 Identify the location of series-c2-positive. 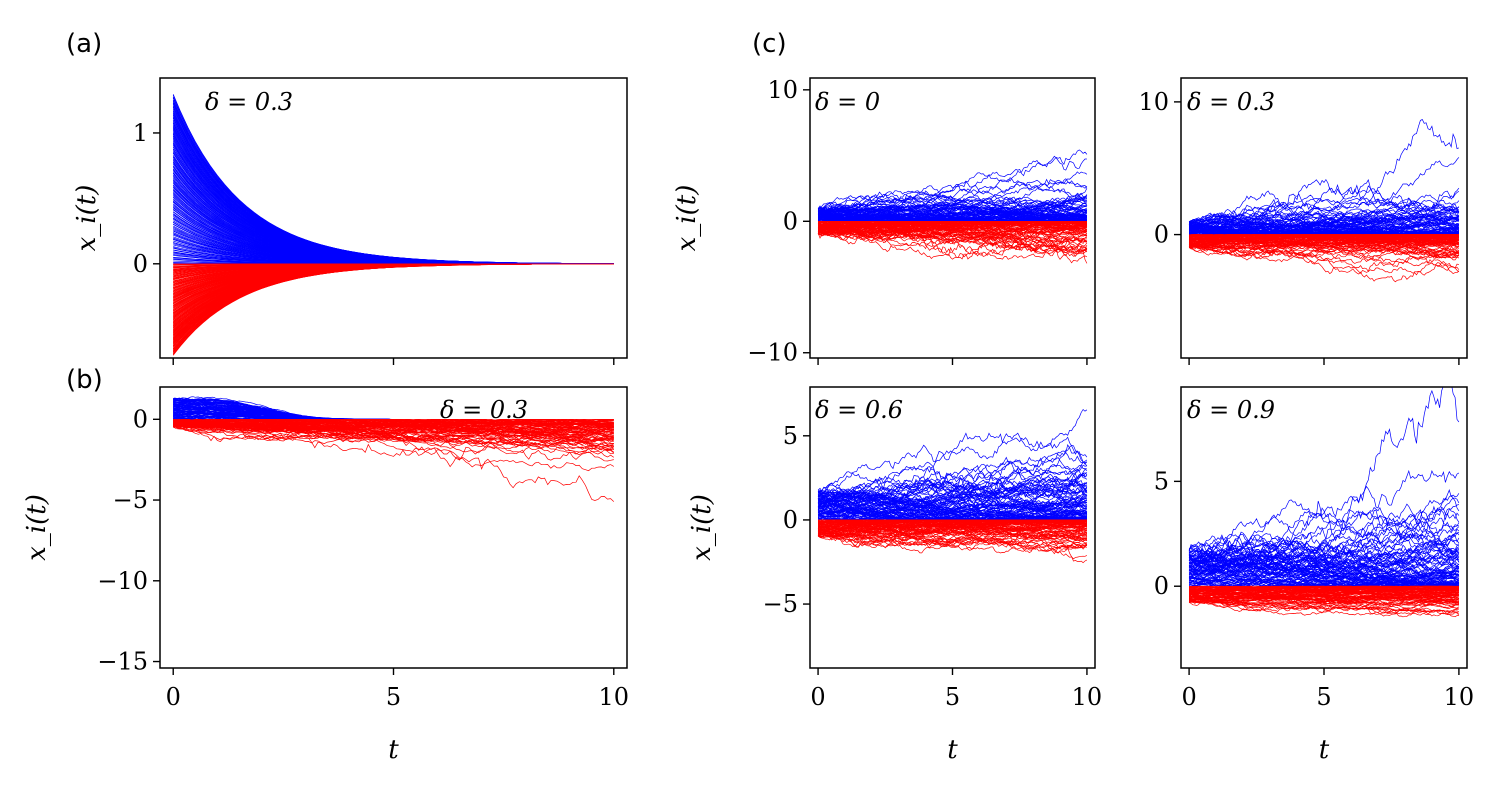
(1324, 177).